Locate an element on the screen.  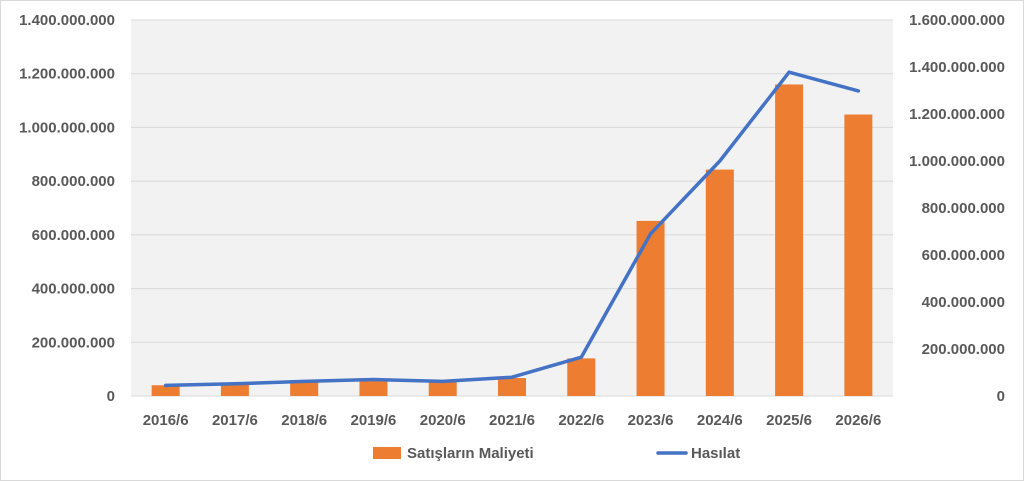
x-tick-label: 2016/6 is located at coordinates (166, 420).